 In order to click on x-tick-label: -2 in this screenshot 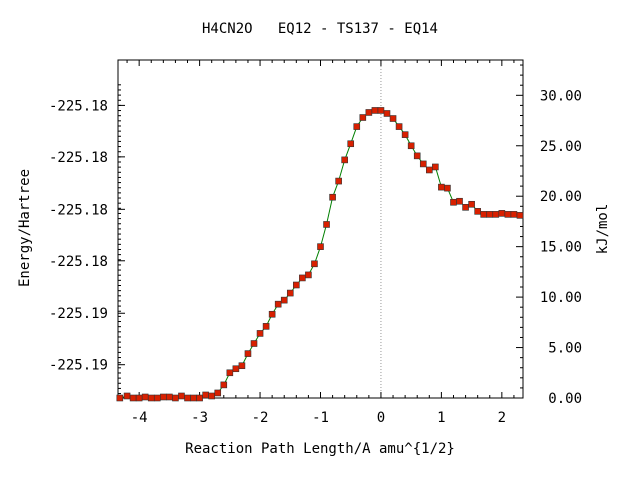, I will do `click(260, 418)`.